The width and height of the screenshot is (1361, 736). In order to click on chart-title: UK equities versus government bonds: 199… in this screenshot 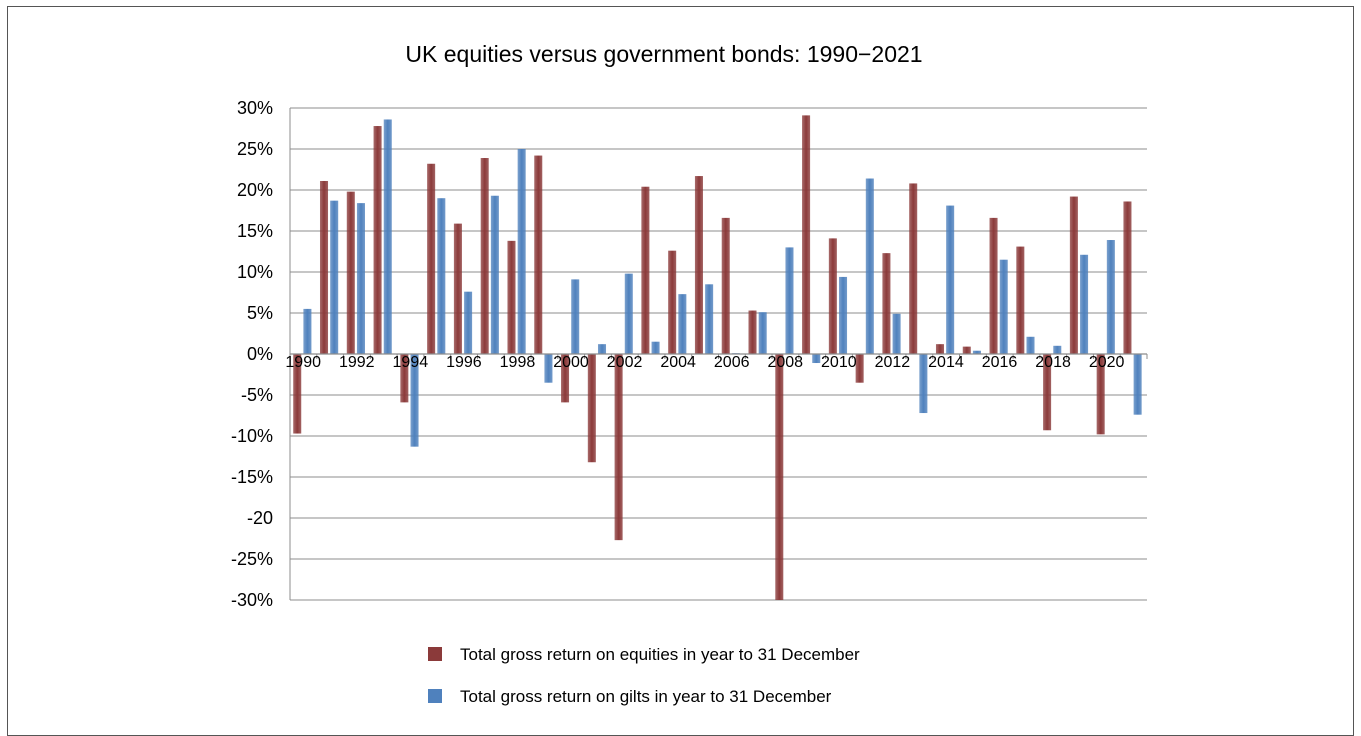, I will do `click(663, 54)`.